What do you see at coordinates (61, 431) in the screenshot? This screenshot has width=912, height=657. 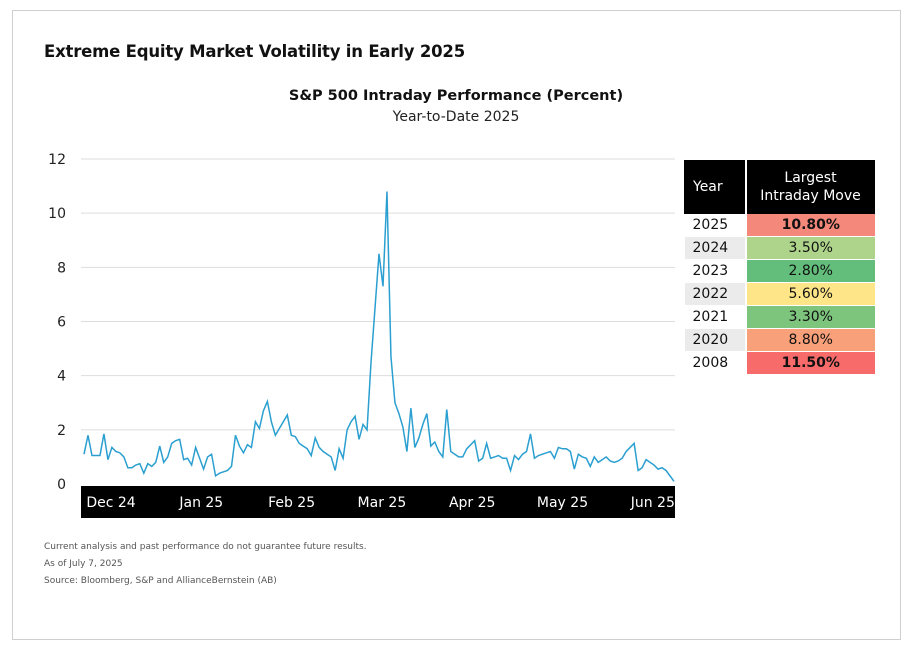 I see `y-tick-label: 2` at bounding box center [61, 431].